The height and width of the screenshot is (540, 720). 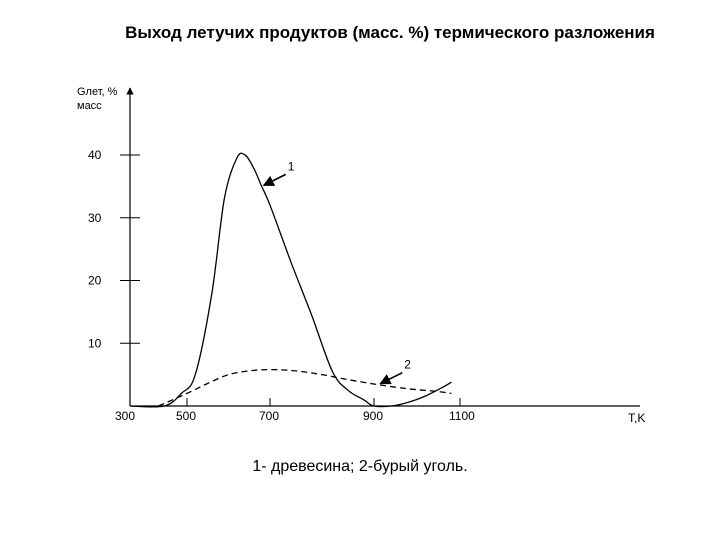 What do you see at coordinates (89, 106) in the screenshot?
I see `y-axis-label-line2: масс` at bounding box center [89, 106].